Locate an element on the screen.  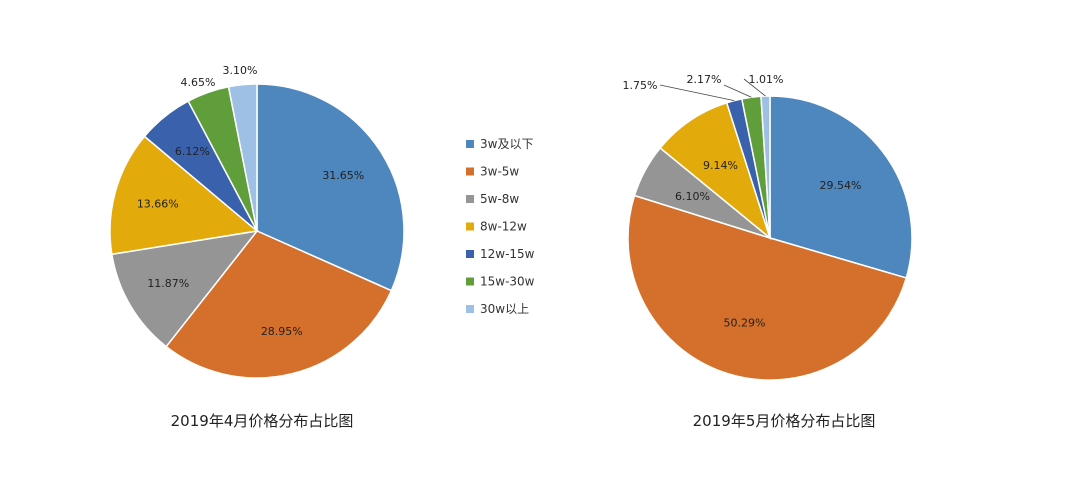
data-label-april-1: 28.95% is located at coordinates (282, 331).